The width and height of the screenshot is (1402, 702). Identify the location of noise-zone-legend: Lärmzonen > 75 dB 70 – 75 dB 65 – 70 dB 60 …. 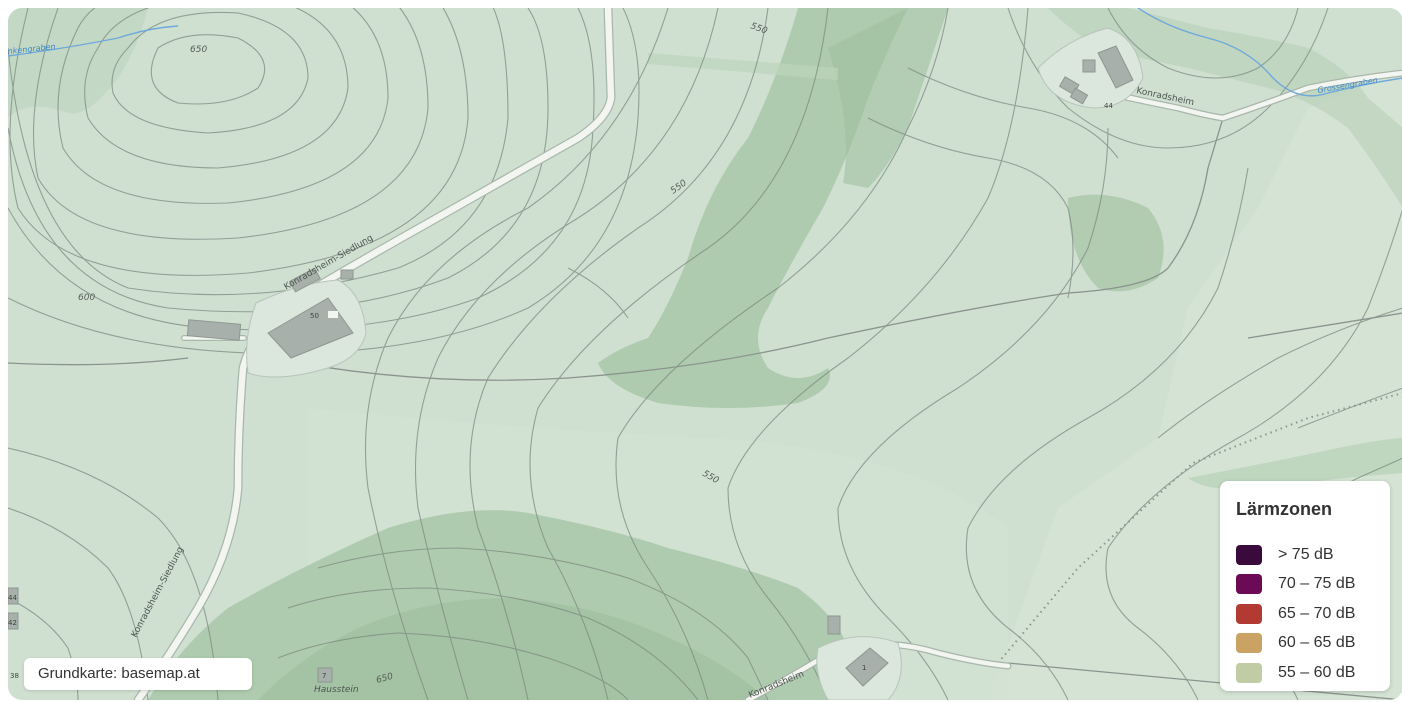
(1305, 586).